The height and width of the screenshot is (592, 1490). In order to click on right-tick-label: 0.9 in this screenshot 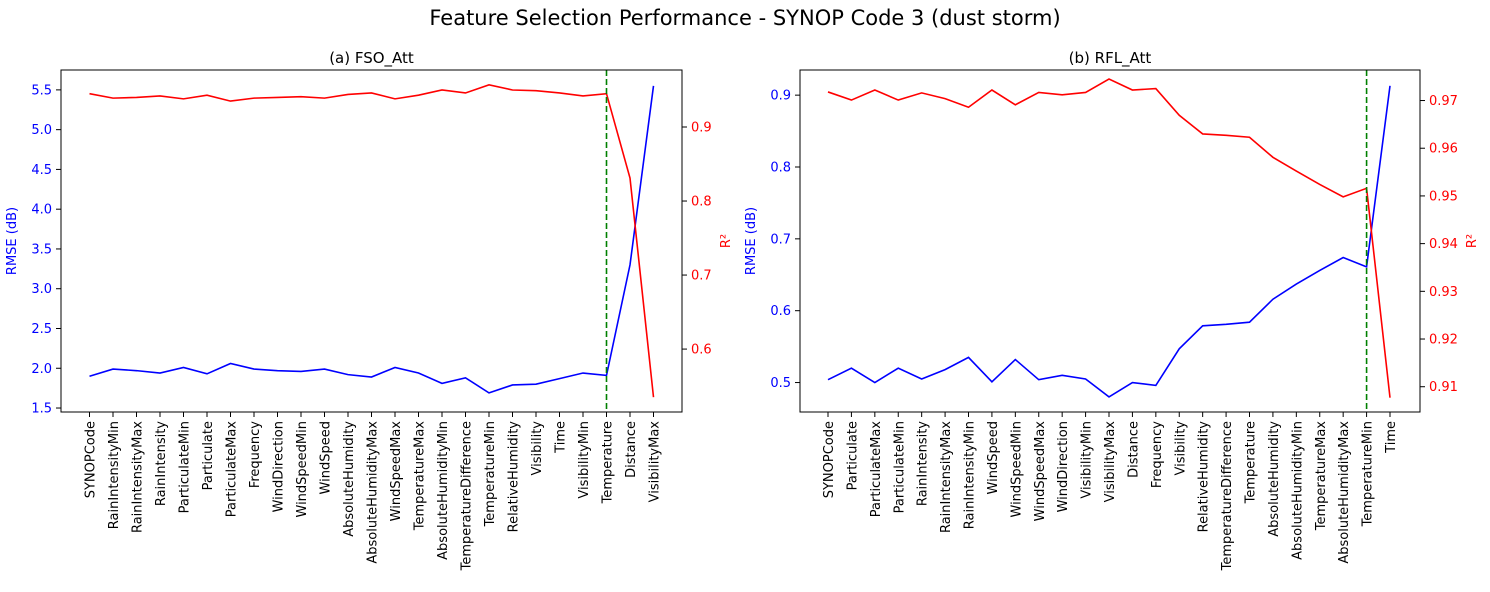, I will do `click(701, 128)`.